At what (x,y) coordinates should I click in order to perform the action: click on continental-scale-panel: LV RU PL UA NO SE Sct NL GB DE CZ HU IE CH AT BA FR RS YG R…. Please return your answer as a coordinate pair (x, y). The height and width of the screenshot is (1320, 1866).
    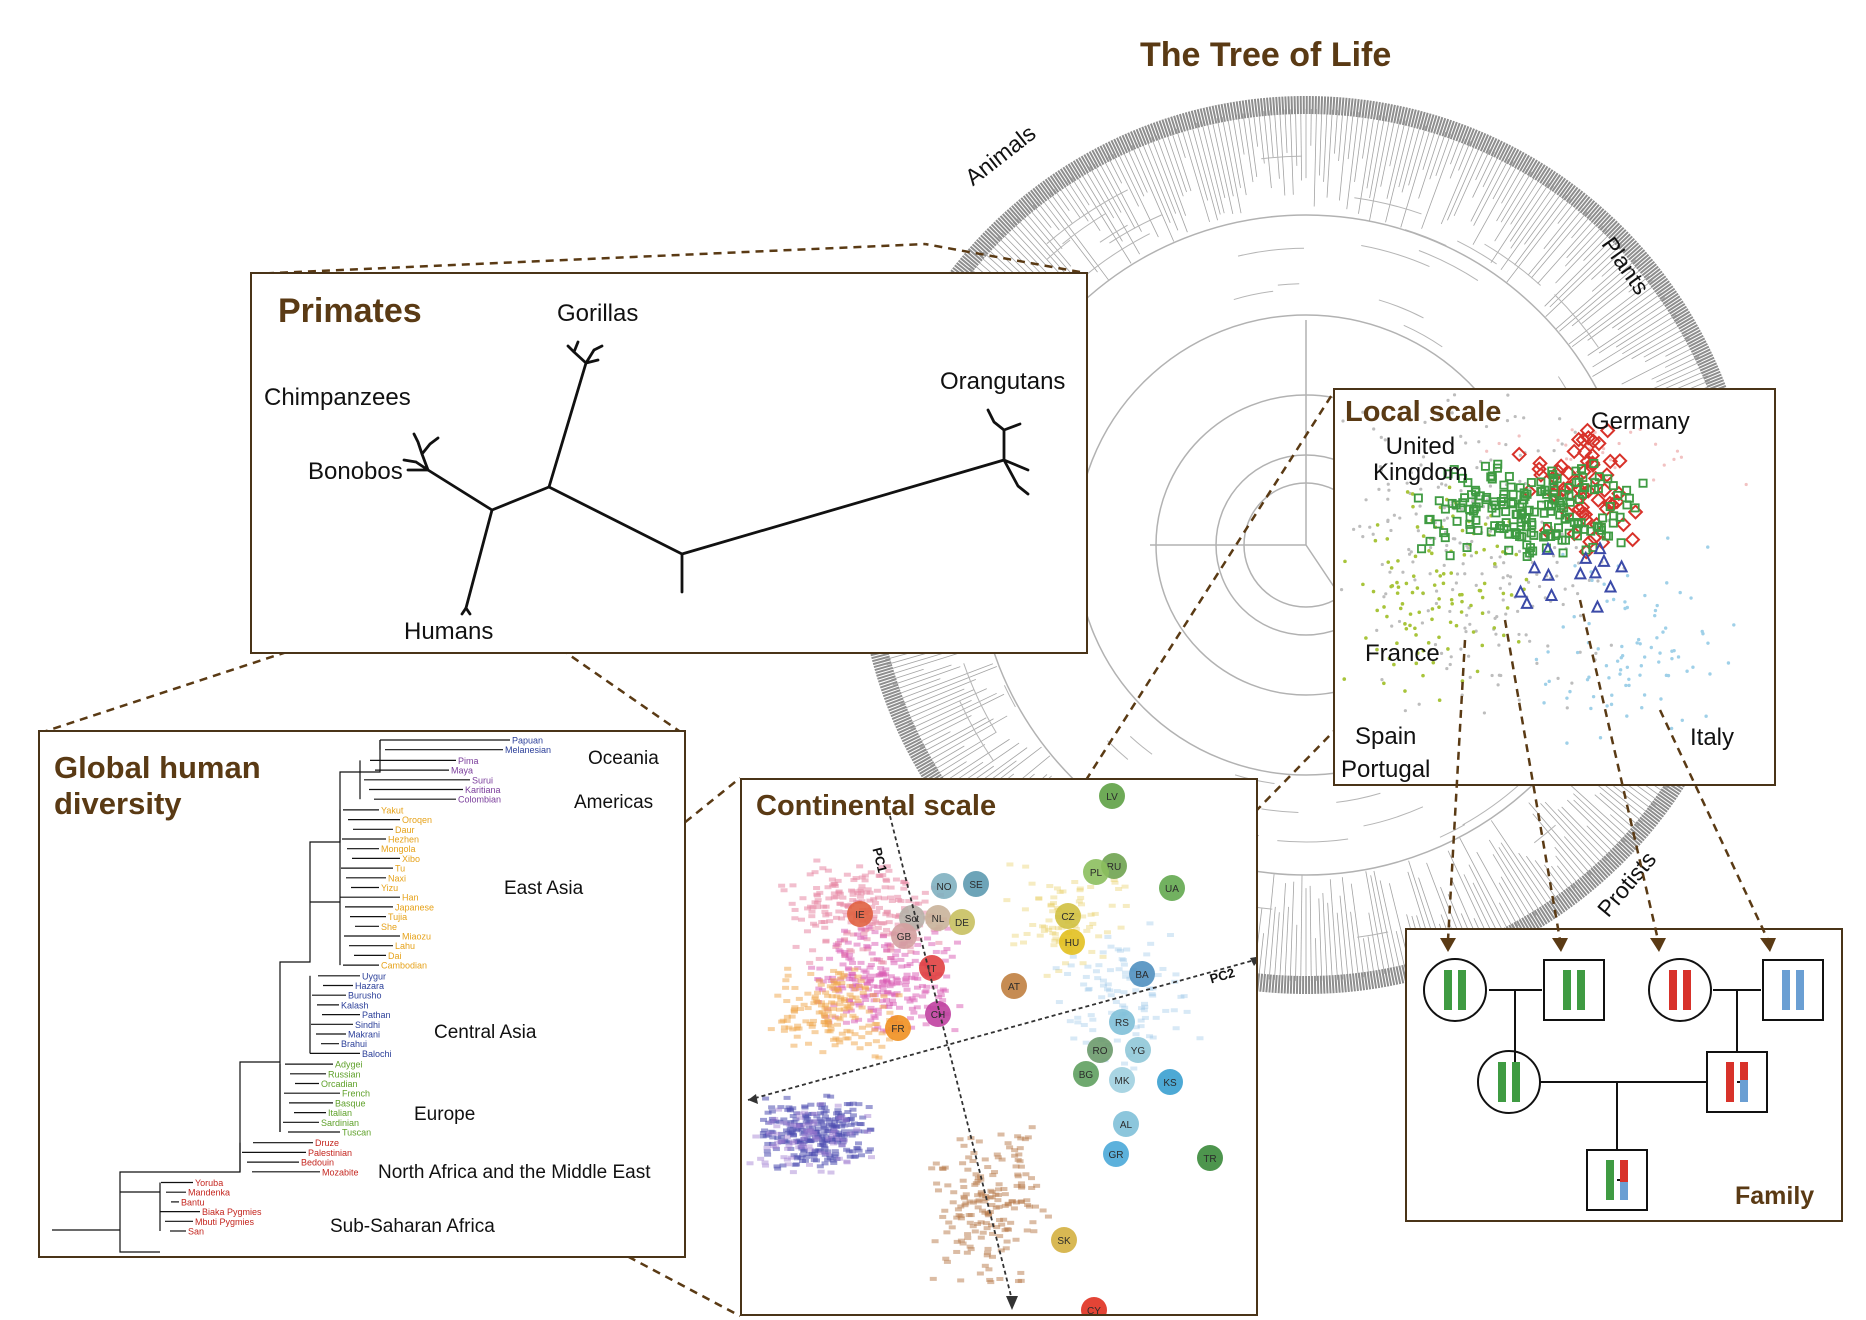
    Looking at the image, I should click on (999, 1047).